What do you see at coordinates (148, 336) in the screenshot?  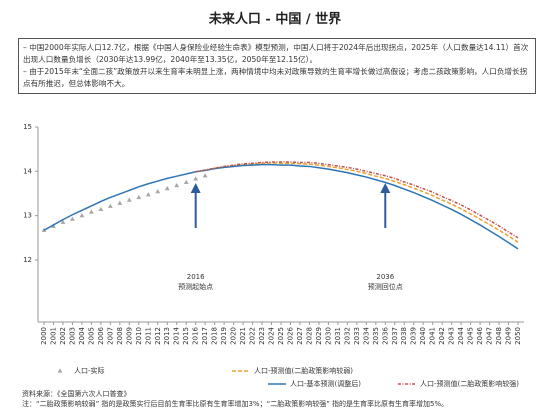 I see `x-tick-label: 2011` at bounding box center [148, 336].